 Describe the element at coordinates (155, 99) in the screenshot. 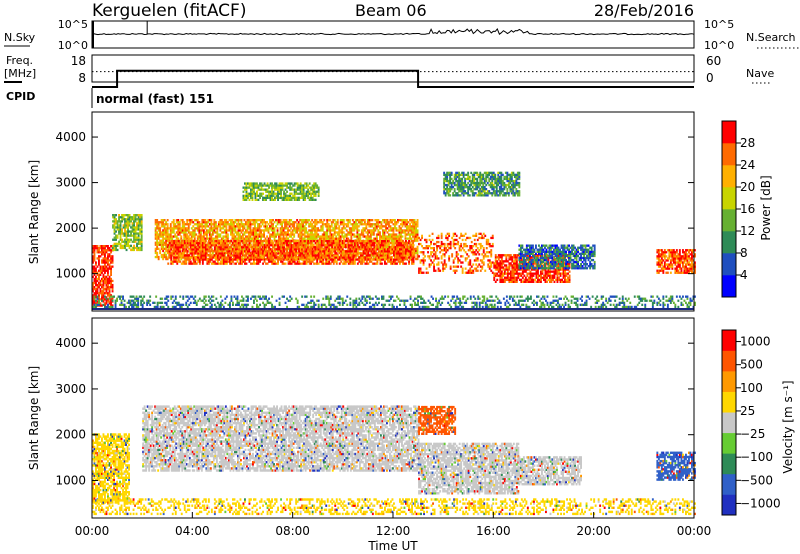

I see `cpid-mode: normal (fast) 151` at that location.